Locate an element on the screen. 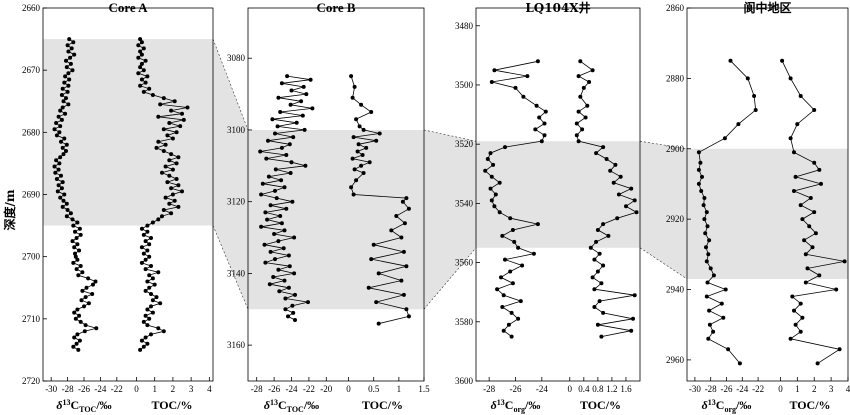 Image resolution: width=850 pixels, height=415 pixels. x-tick-label: -22 is located at coordinates (117, 389).